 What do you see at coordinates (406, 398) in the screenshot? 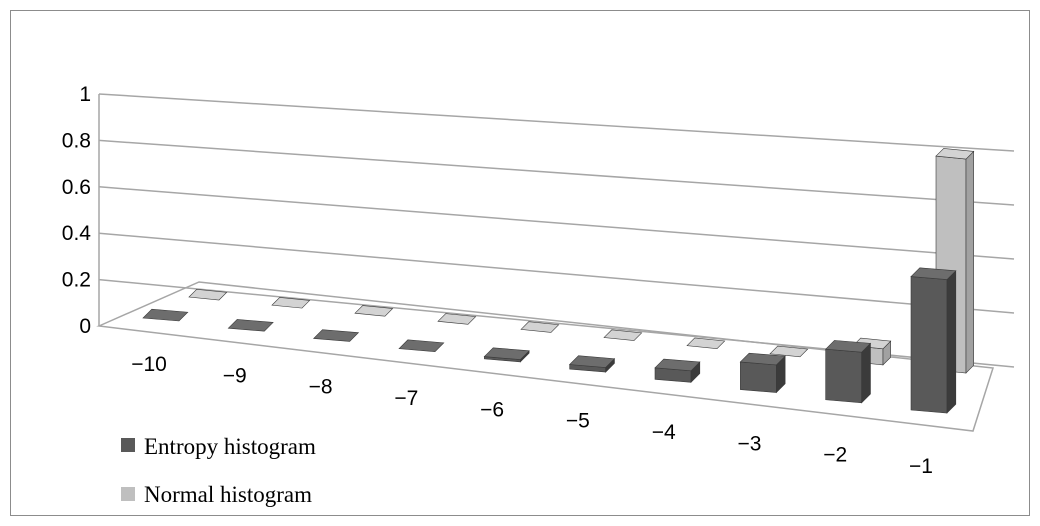
I see `x-tick-label: −7` at bounding box center [406, 398].